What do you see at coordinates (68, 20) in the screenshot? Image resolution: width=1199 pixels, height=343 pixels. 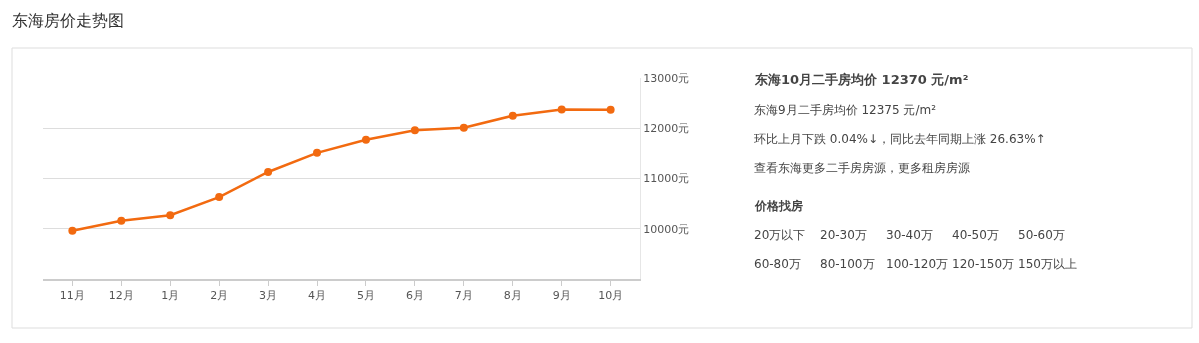 I see `chart-title: 东海房价走势图` at bounding box center [68, 20].